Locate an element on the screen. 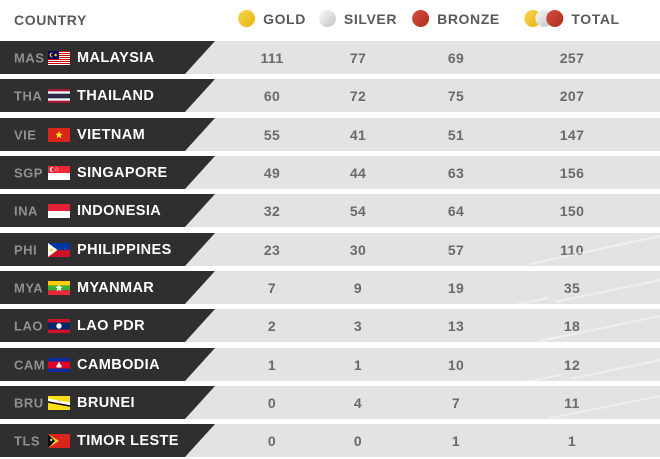 The image size is (660, 459). country-cell: TLS TIMOR LESTE is located at coordinates (107, 440).